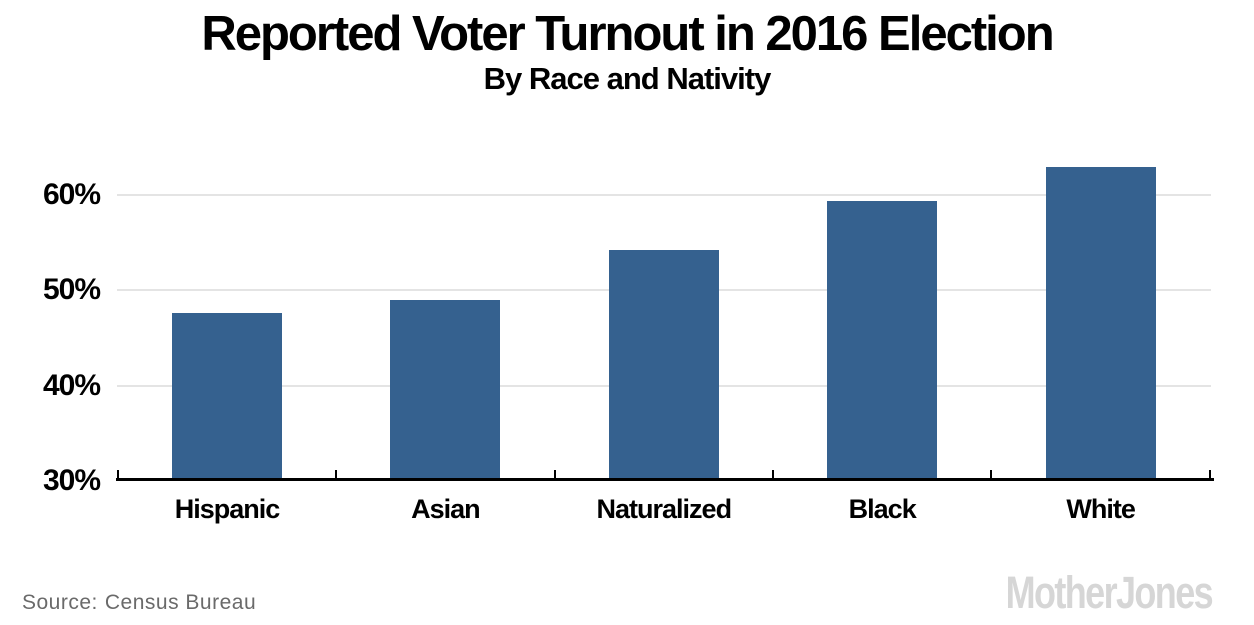  Describe the element at coordinates (71, 289) in the screenshot. I see `y-axis-label-50: 50%` at that location.